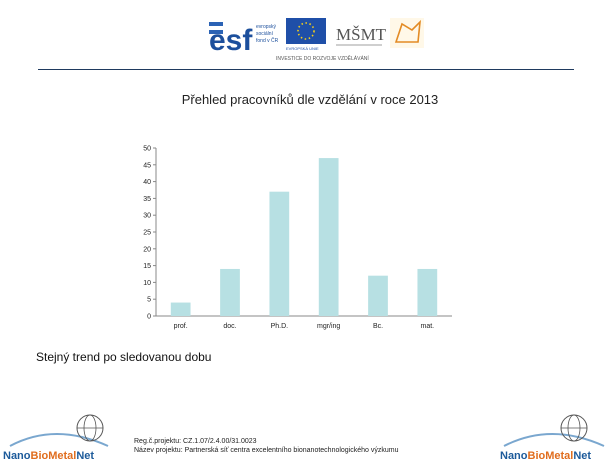 This screenshot has height=461, width=612. I want to click on nanobiometalnet-logo-left: NanoBioMetalNet, so click(56, 437).